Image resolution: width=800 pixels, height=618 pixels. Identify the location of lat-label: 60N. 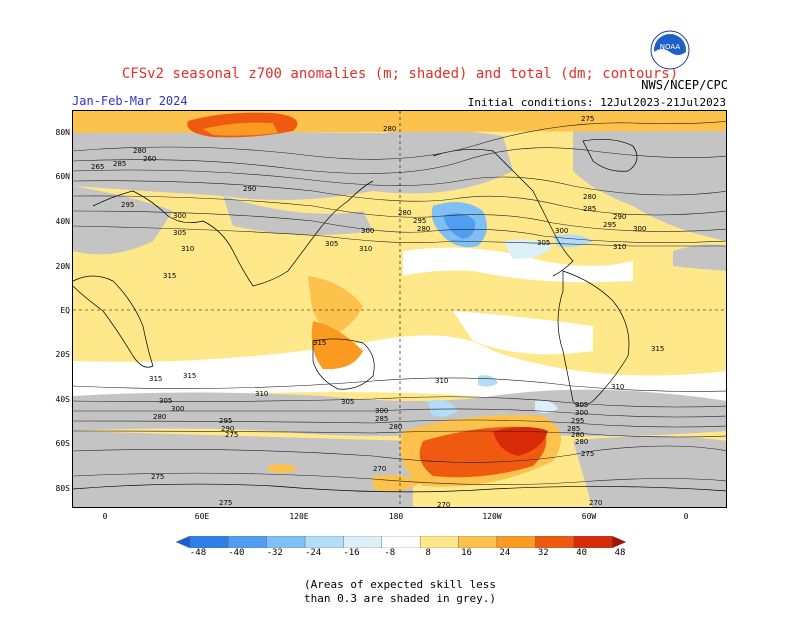
(62, 176).